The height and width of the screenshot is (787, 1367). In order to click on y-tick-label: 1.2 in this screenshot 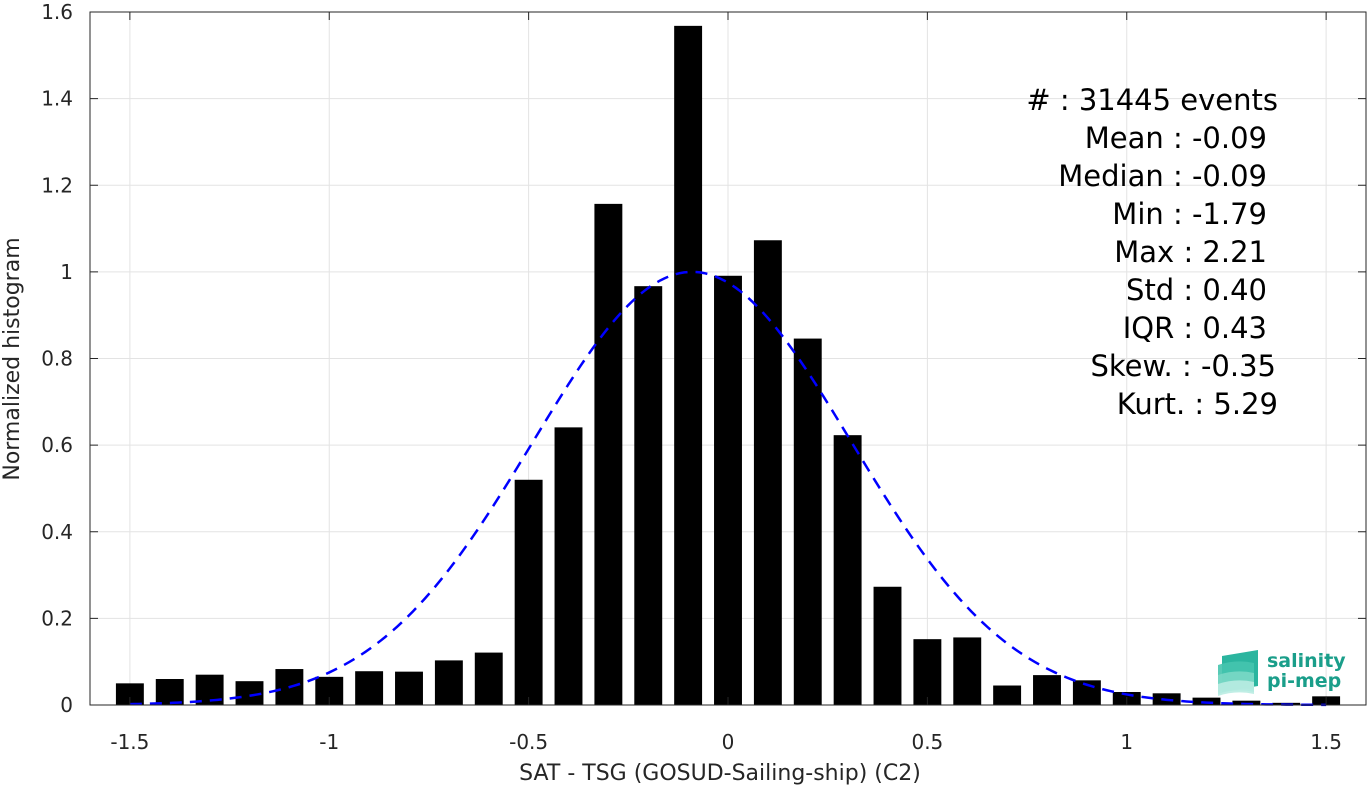, I will do `click(57, 185)`.